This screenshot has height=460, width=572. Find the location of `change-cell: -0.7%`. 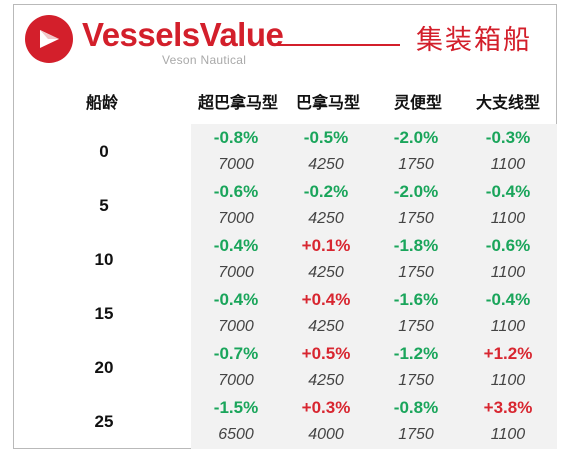

change-cell: -0.7% is located at coordinates (236, 353).